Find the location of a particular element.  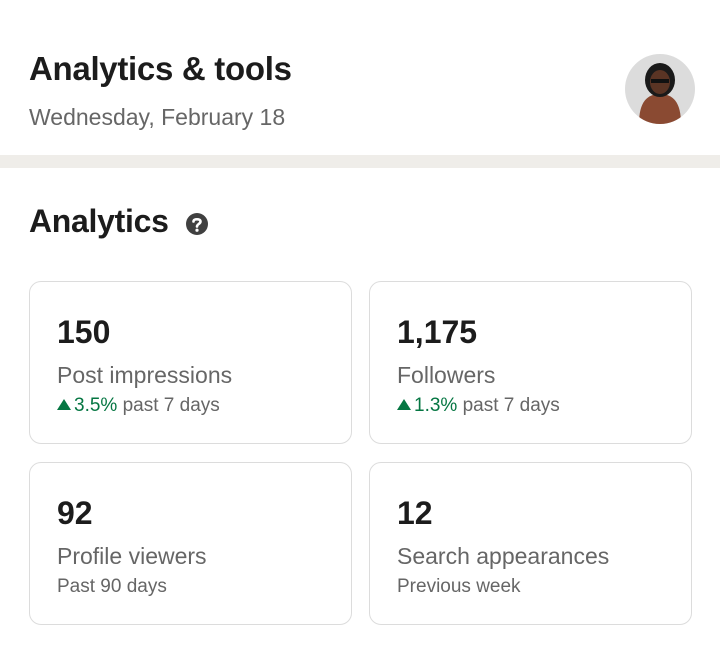

stat-value: 1,175 is located at coordinates (437, 332).